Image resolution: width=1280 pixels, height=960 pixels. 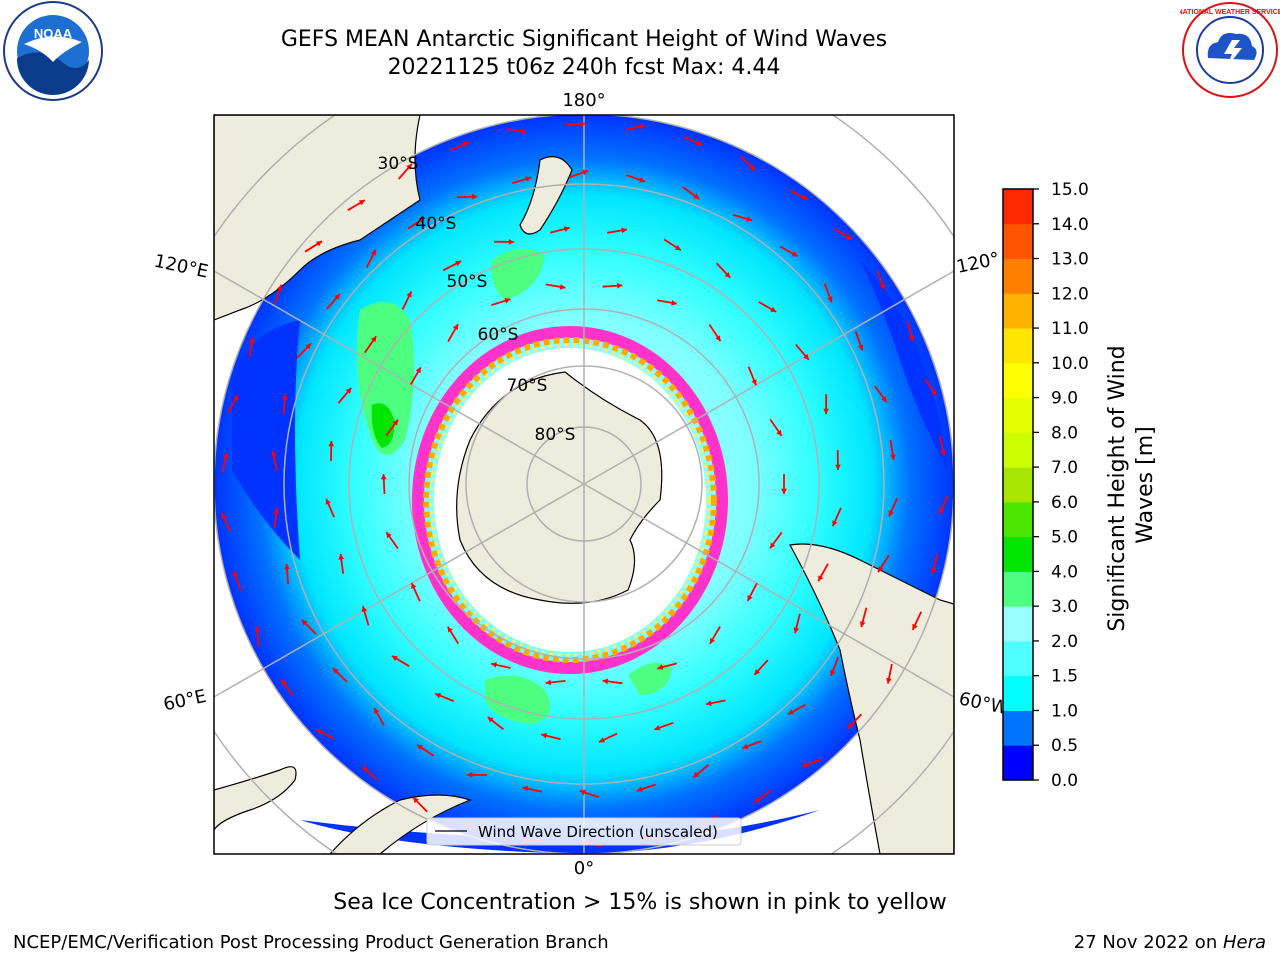 I want to click on lon-label-60w: 60°W, so click(x=983, y=703).